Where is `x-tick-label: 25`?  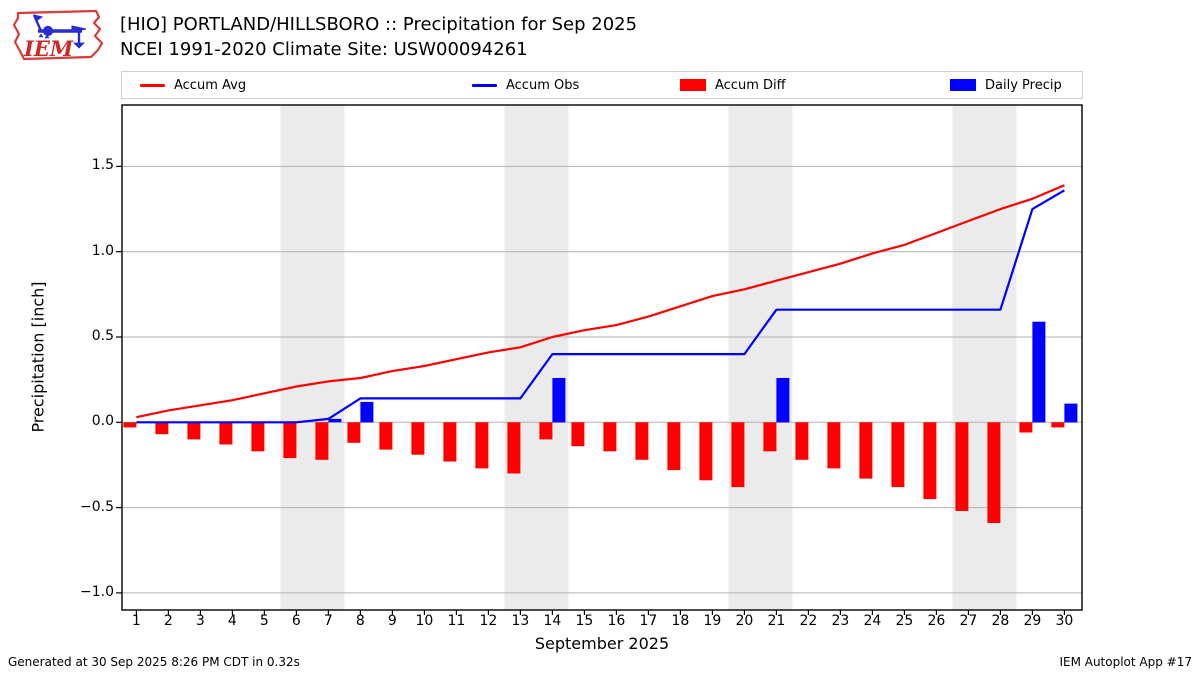
x-tick-label: 25 is located at coordinates (904, 621).